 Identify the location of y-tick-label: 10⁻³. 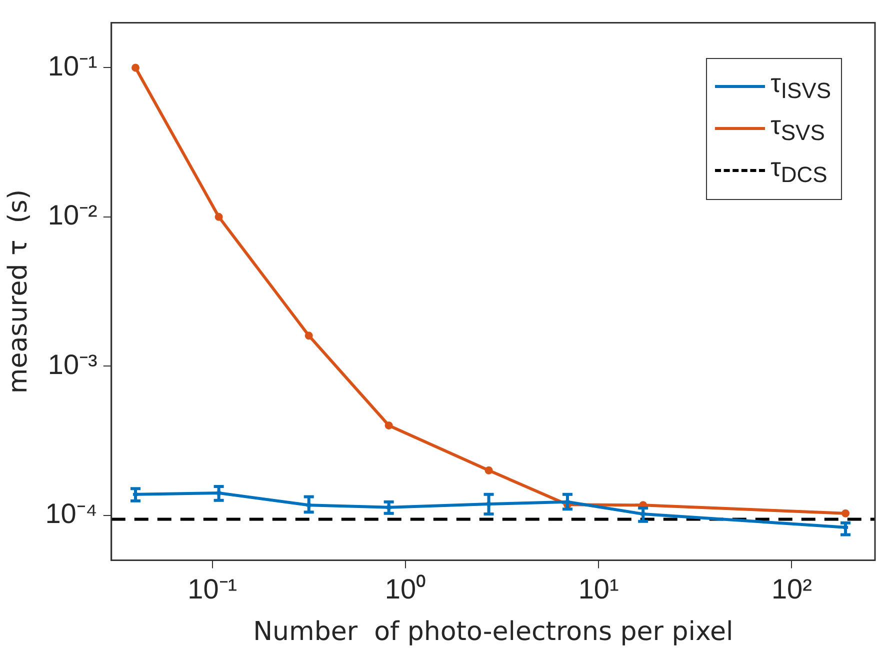
(73, 364).